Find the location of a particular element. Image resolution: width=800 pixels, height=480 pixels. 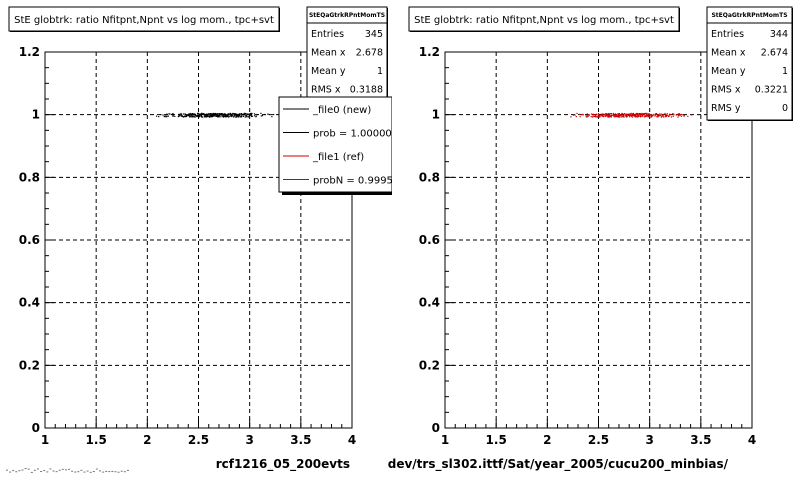

y-tick-label: 1.2 is located at coordinates (29, 52).